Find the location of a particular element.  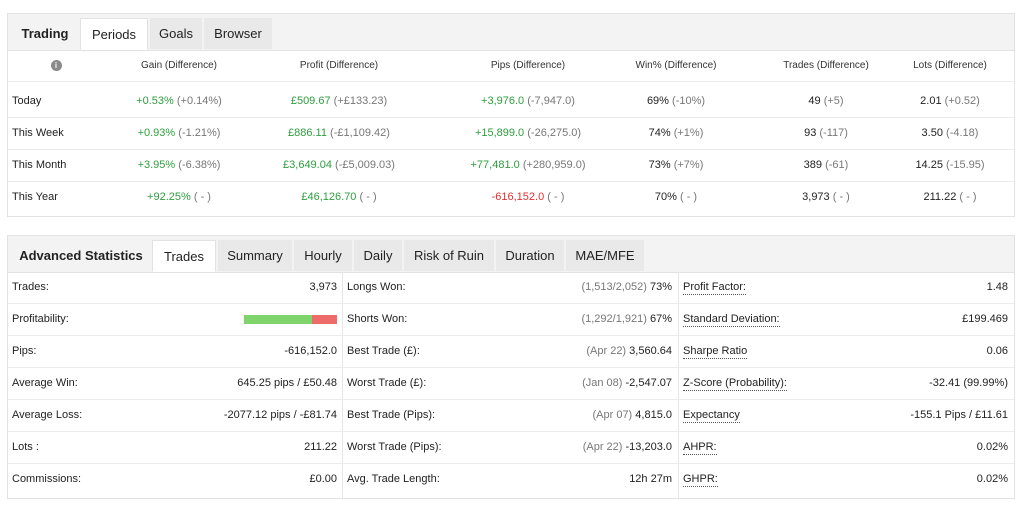

stat-label-worst-trade-pips: Worst Trade (Pips): is located at coordinates (394, 447).